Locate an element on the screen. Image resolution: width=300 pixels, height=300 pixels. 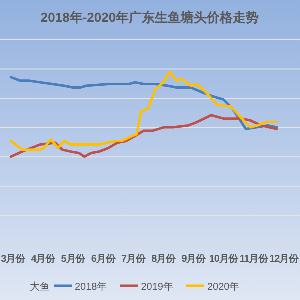
x-tick-label: 12月份 is located at coordinates (285, 259).